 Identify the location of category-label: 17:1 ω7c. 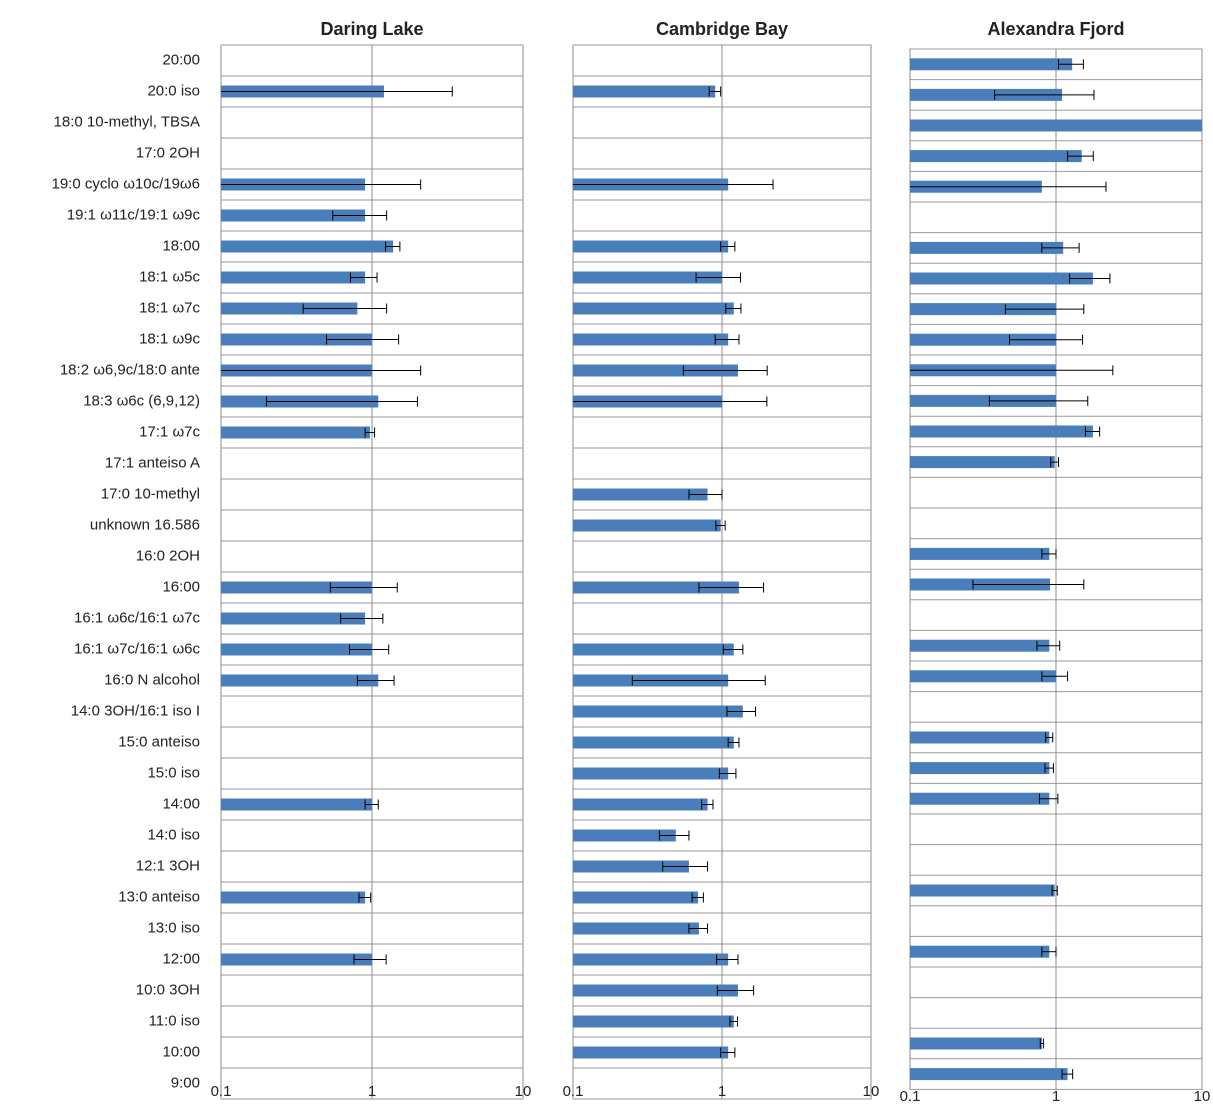
(169, 431).